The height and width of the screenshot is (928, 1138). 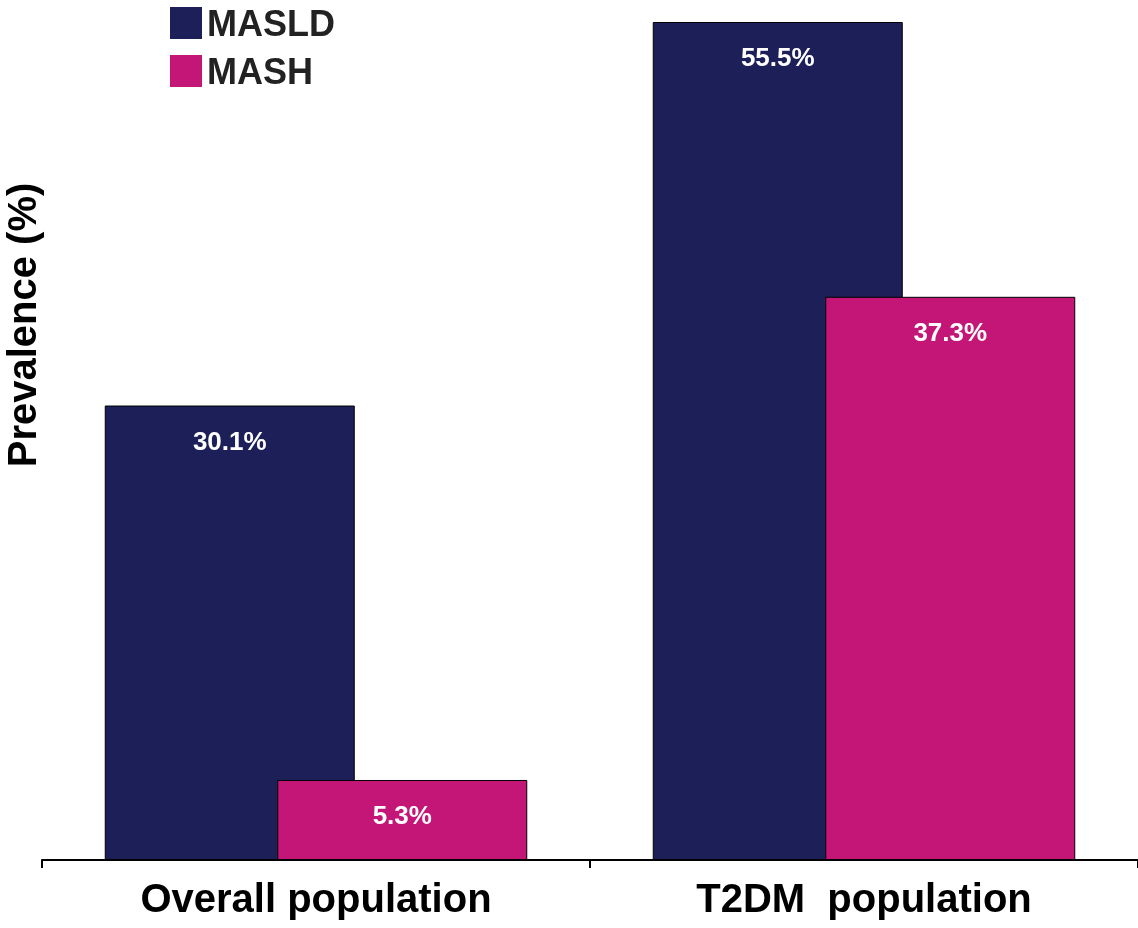 What do you see at coordinates (229, 440) in the screenshot?
I see `data-label: 30.1%` at bounding box center [229, 440].